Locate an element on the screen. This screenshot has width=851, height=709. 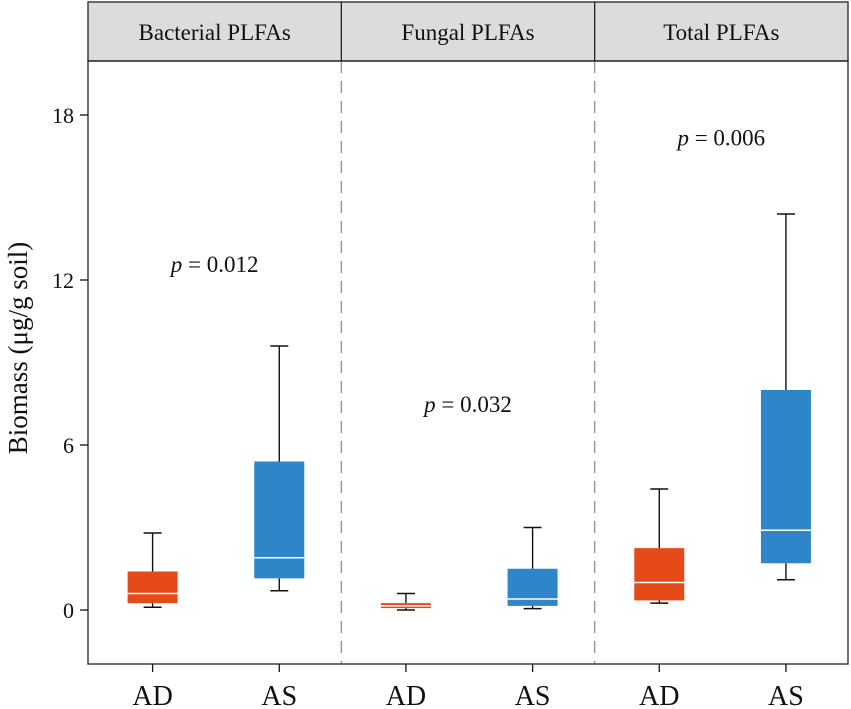
p-value-annotation: p = 0.032 is located at coordinates (467, 404).